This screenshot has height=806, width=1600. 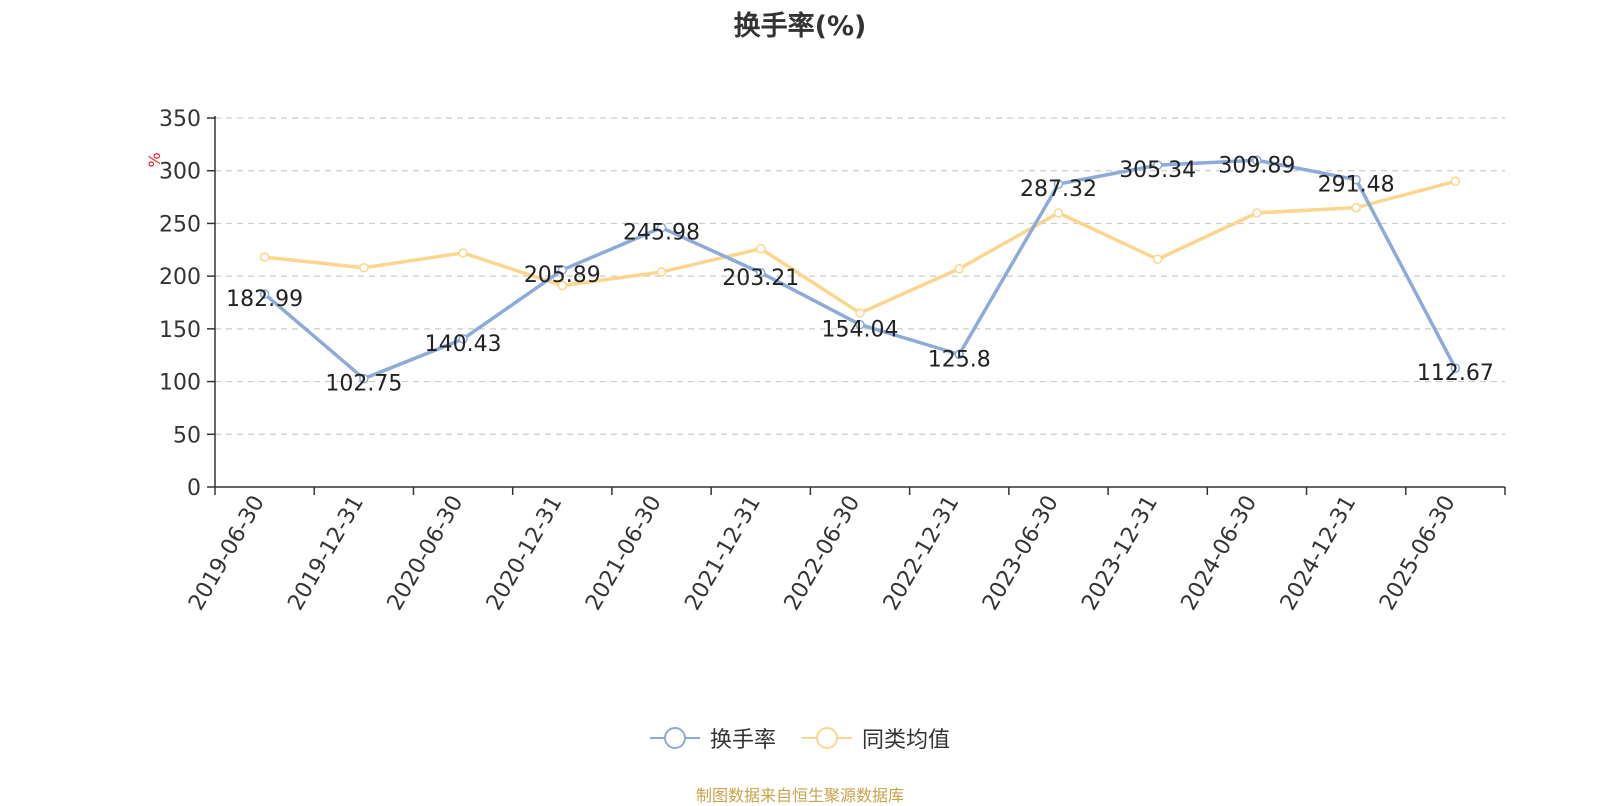 I want to click on y-tick-label: 200, so click(x=180, y=277).